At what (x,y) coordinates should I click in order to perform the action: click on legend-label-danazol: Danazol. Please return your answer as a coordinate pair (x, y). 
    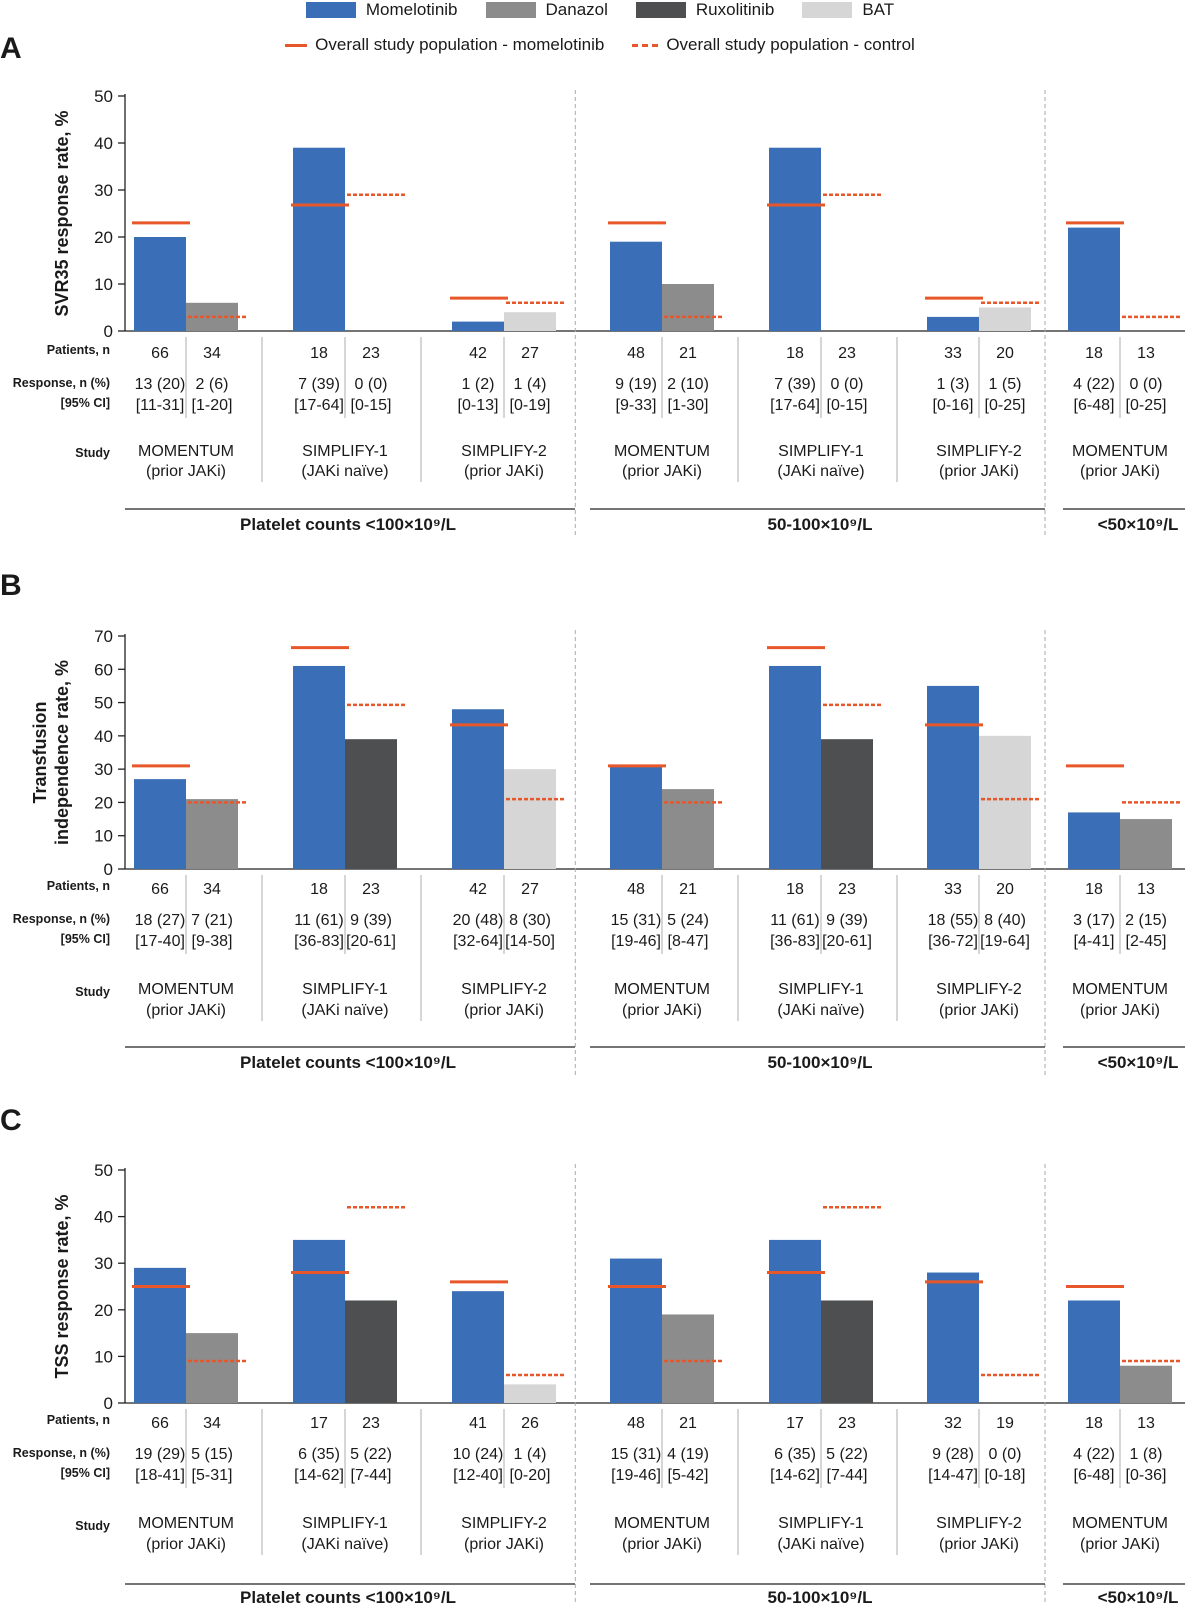
    Looking at the image, I should click on (576, 9).